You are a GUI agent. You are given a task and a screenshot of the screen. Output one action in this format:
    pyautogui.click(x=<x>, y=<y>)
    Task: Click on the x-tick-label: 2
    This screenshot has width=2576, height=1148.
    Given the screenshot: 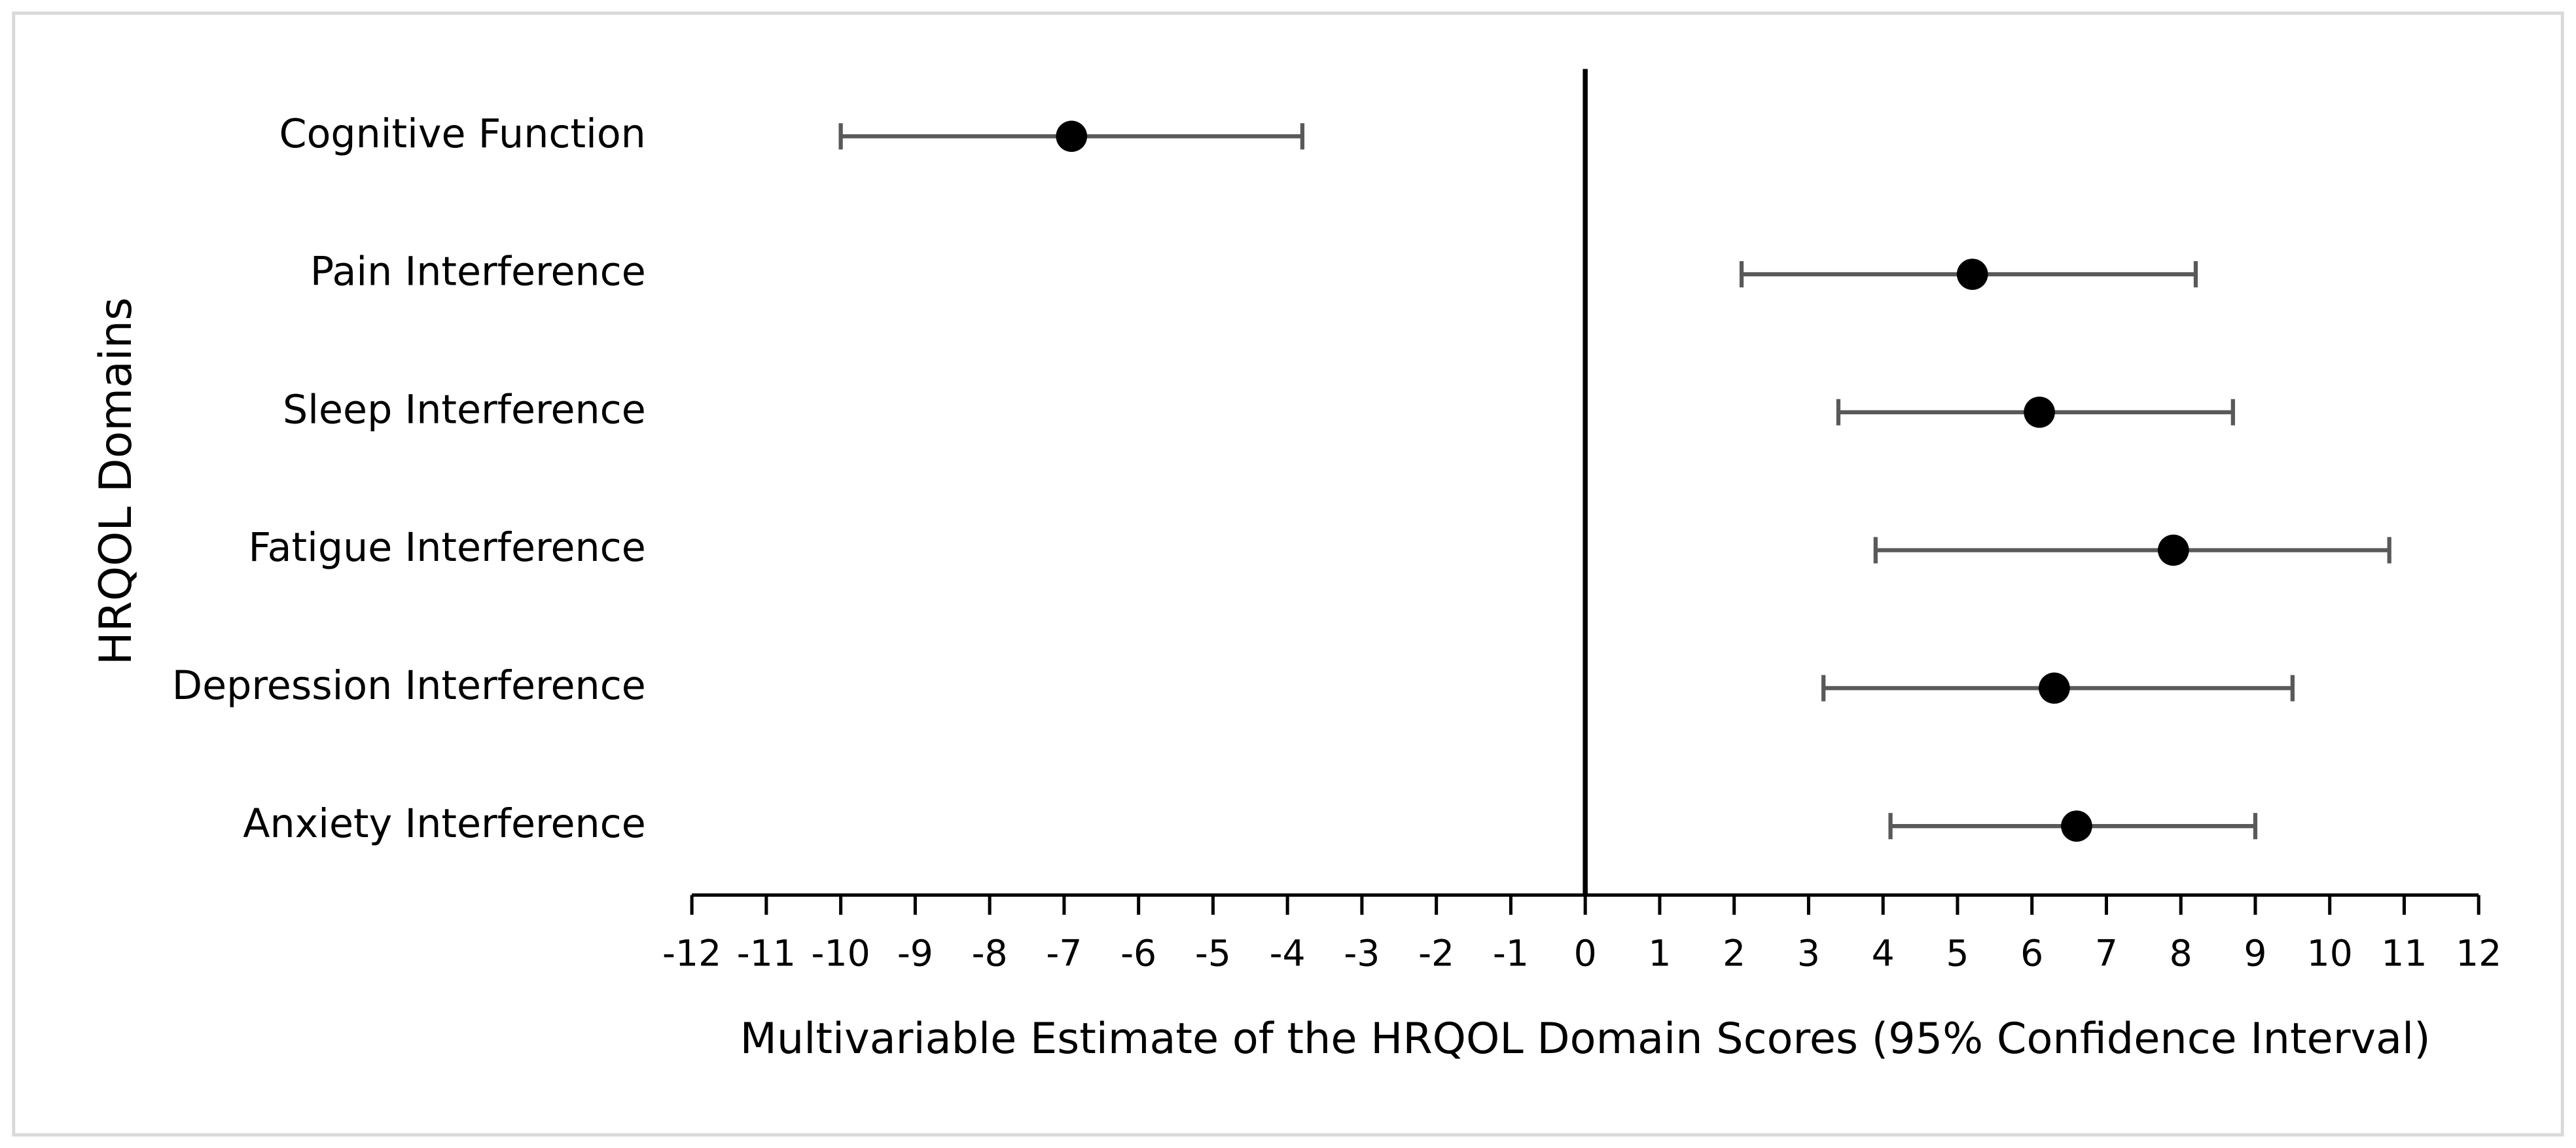 What is the action you would take?
    pyautogui.click(x=1734, y=954)
    